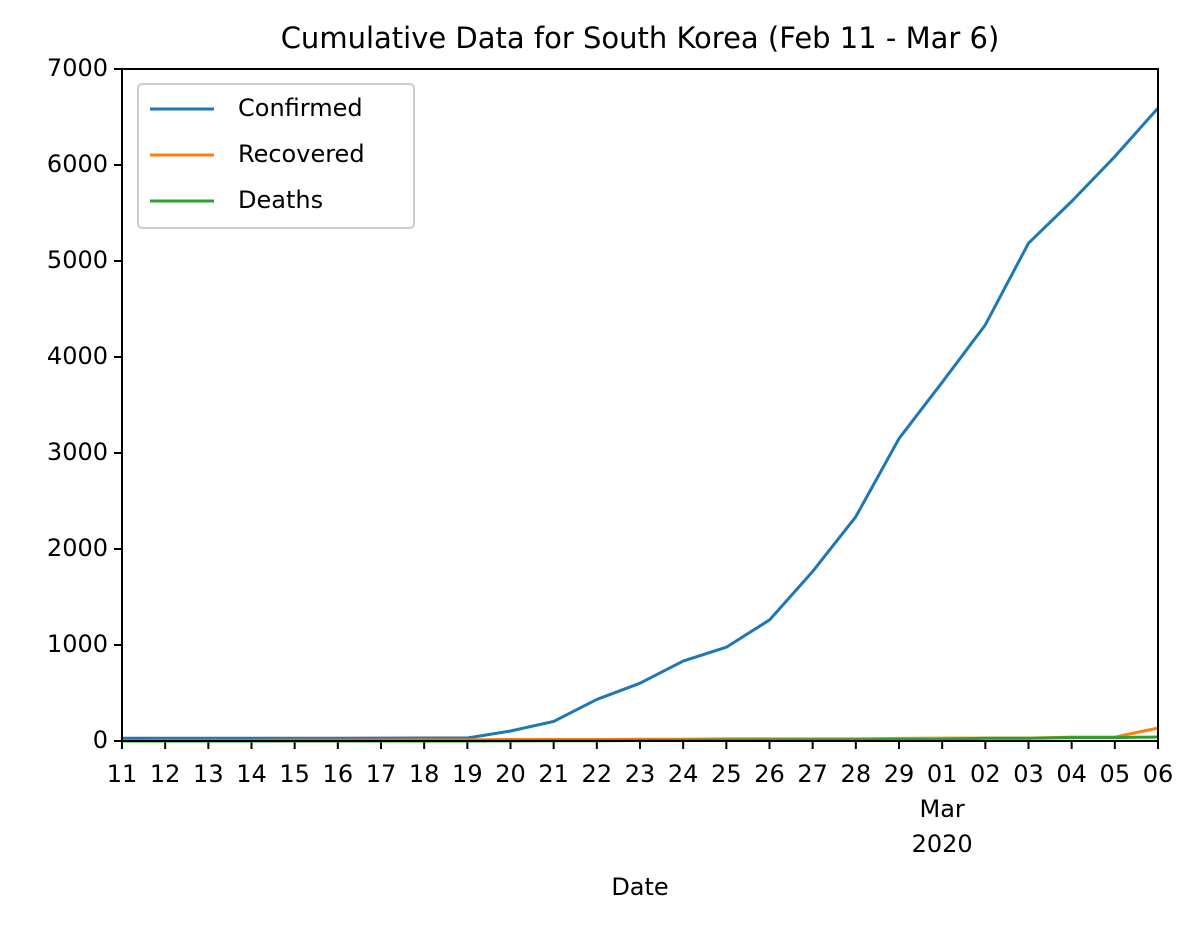  What do you see at coordinates (77, 68) in the screenshot?
I see `y-tick-label: 7000` at bounding box center [77, 68].